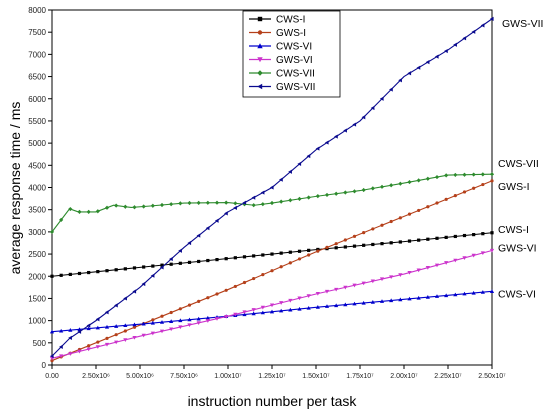  Describe the element at coordinates (272, 203) in the screenshot. I see `series-cws-vii` at that location.